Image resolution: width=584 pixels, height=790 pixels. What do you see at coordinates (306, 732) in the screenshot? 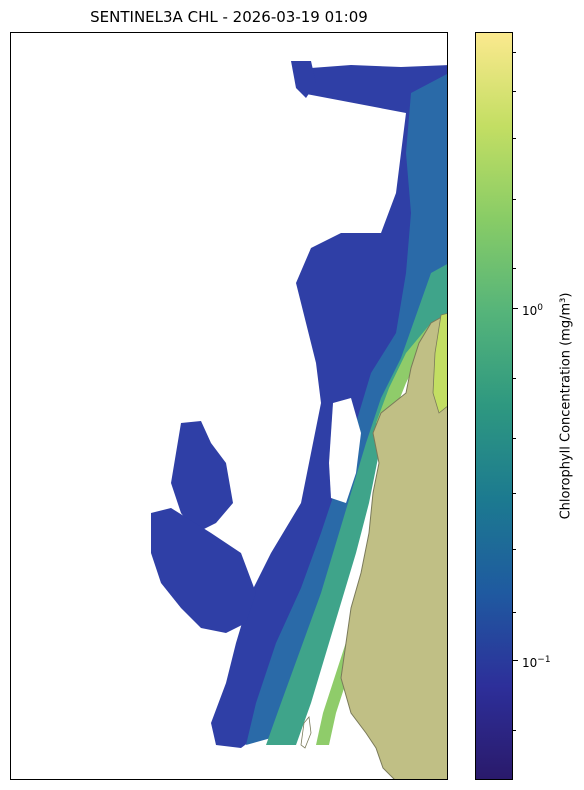
I see `island` at bounding box center [306, 732].